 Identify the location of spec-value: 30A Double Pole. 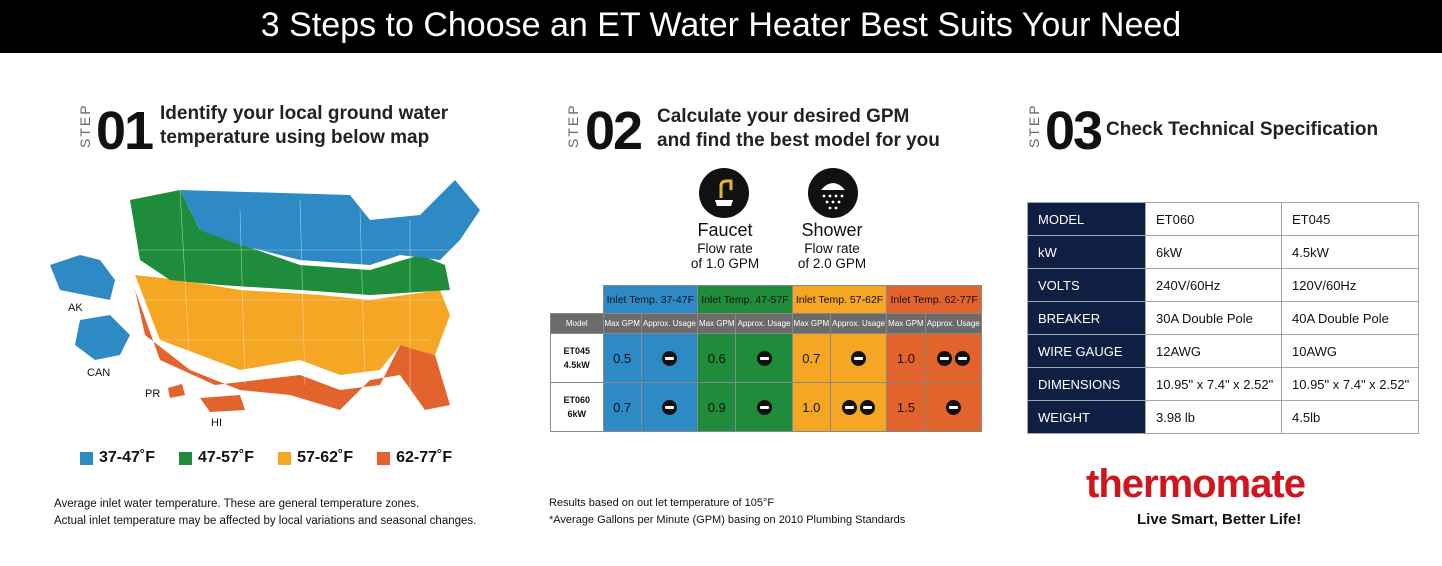
(1213, 318).